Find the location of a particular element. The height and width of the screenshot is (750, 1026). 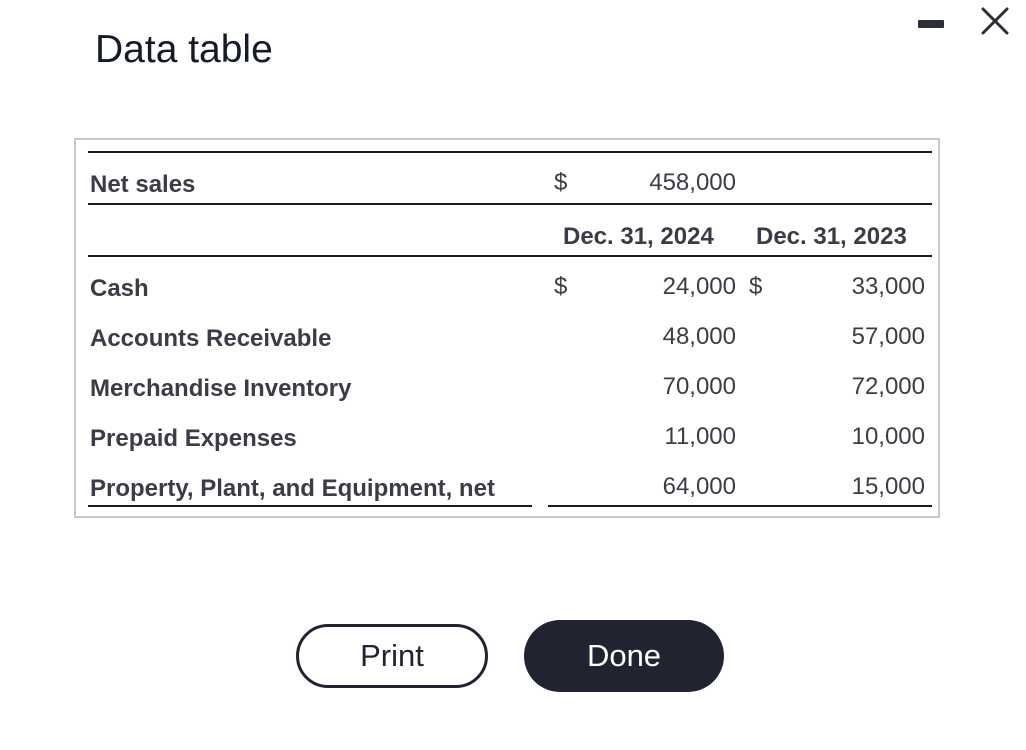

row-label: Merchandise Inventory is located at coordinates (221, 388).